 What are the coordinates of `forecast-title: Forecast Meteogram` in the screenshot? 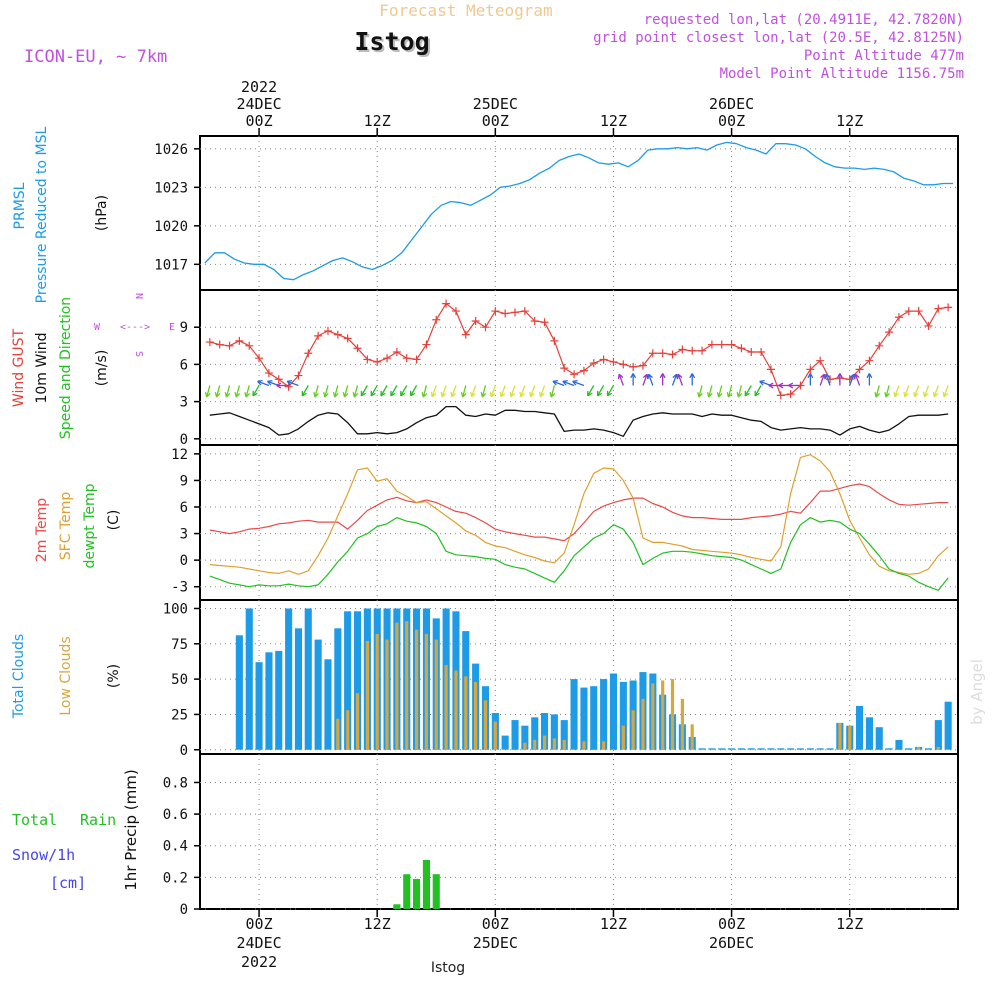 It's located at (465, 10).